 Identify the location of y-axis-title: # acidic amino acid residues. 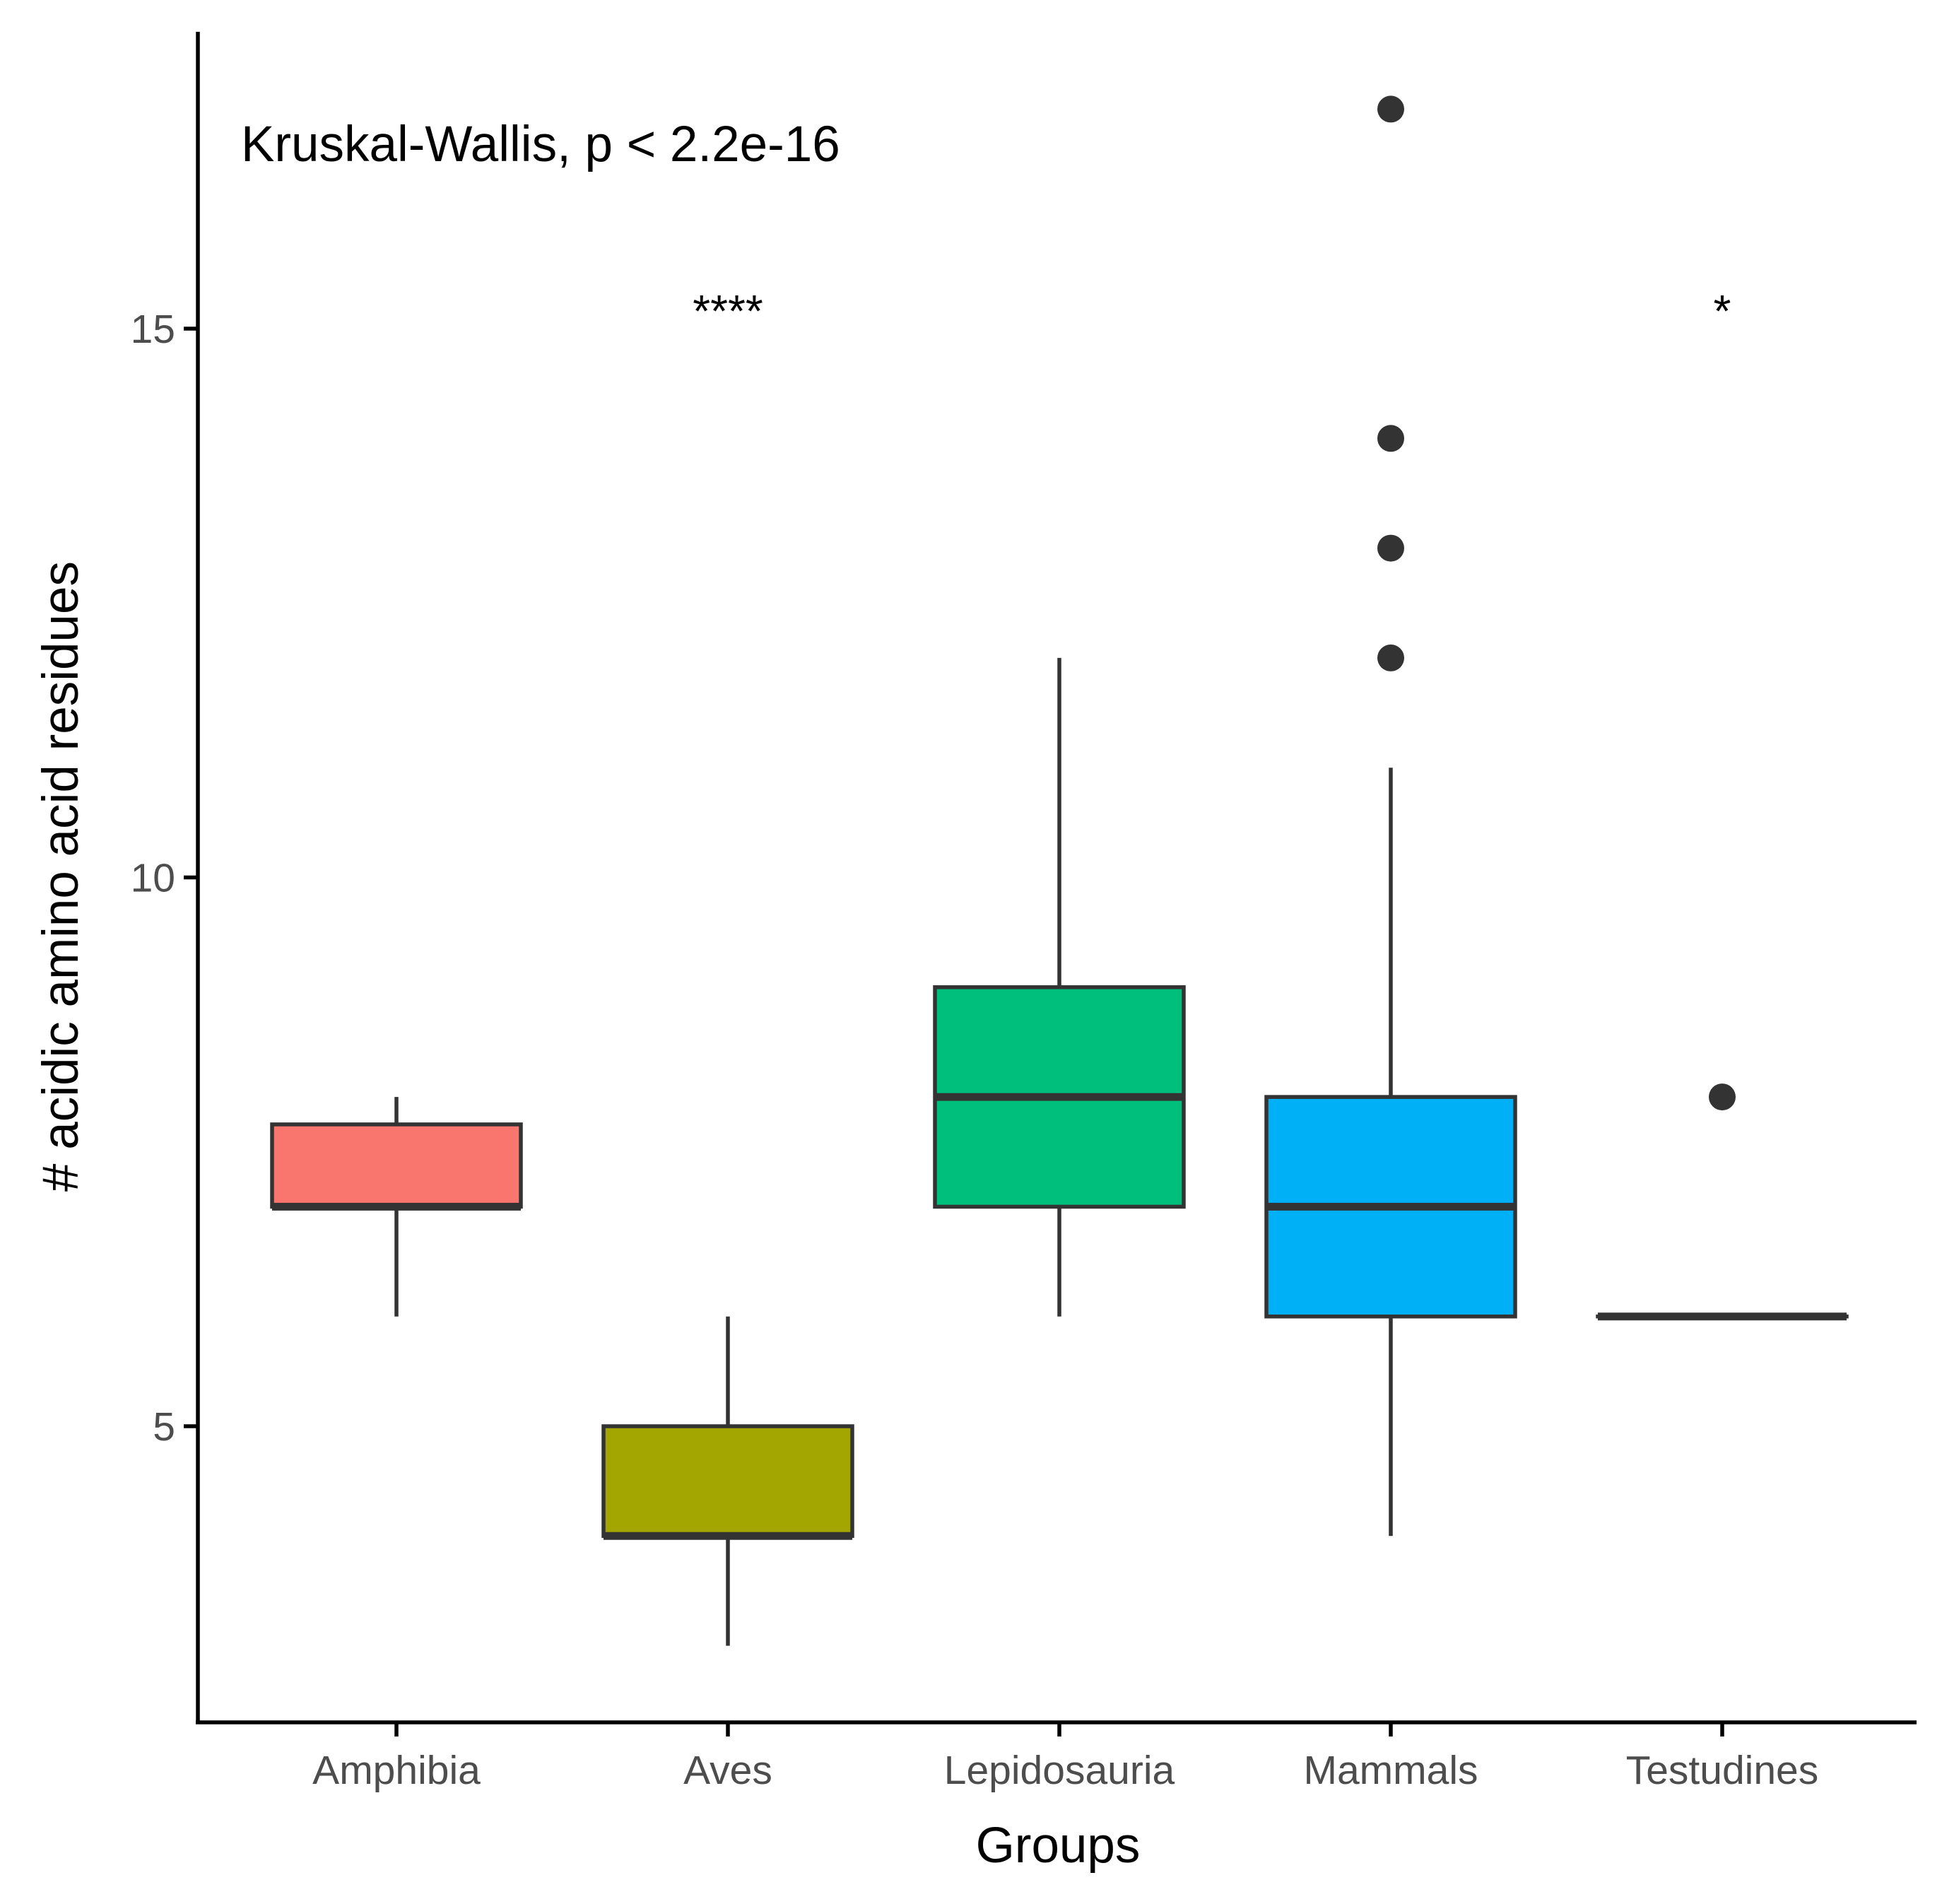
(61, 877).